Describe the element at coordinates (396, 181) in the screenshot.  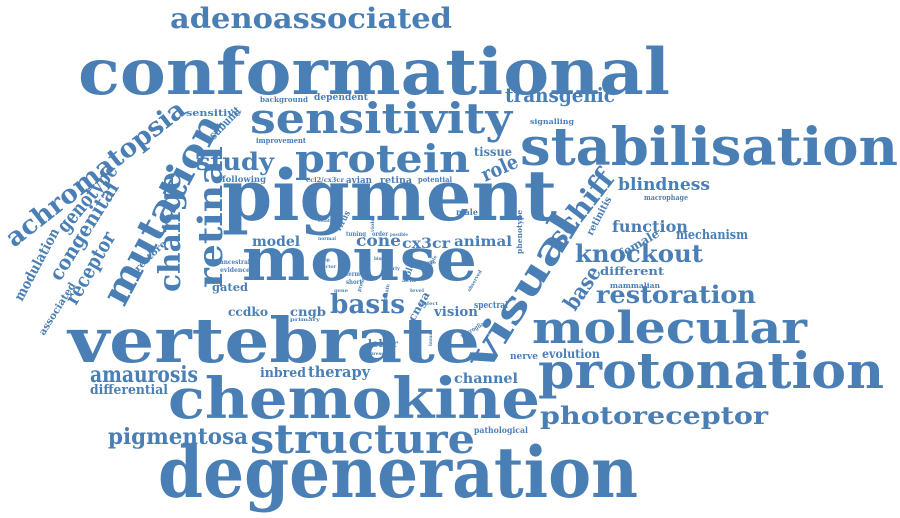
I see `word: retina` at that location.